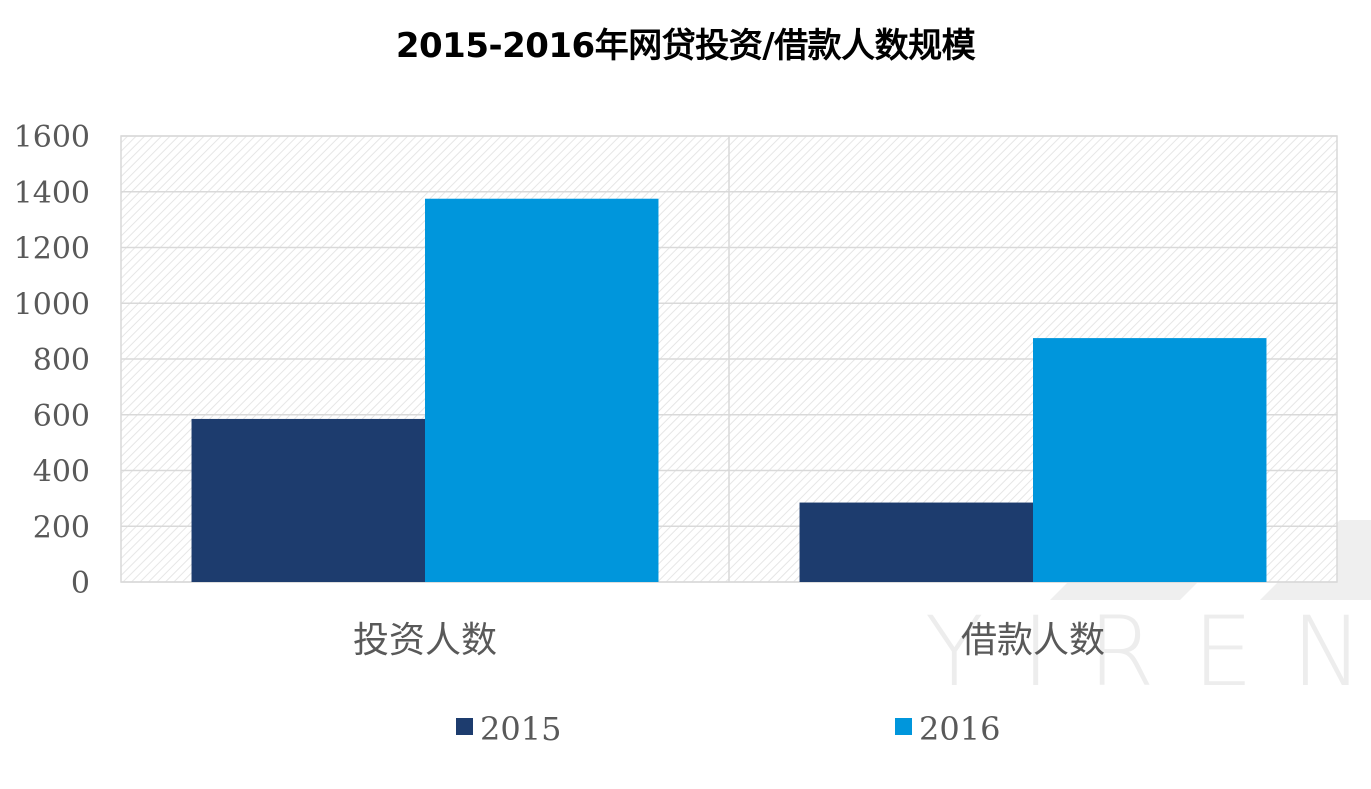  Describe the element at coordinates (685, 46) in the screenshot. I see `chart-title: 2015-2016年网贷投资/借款人数规模` at that location.